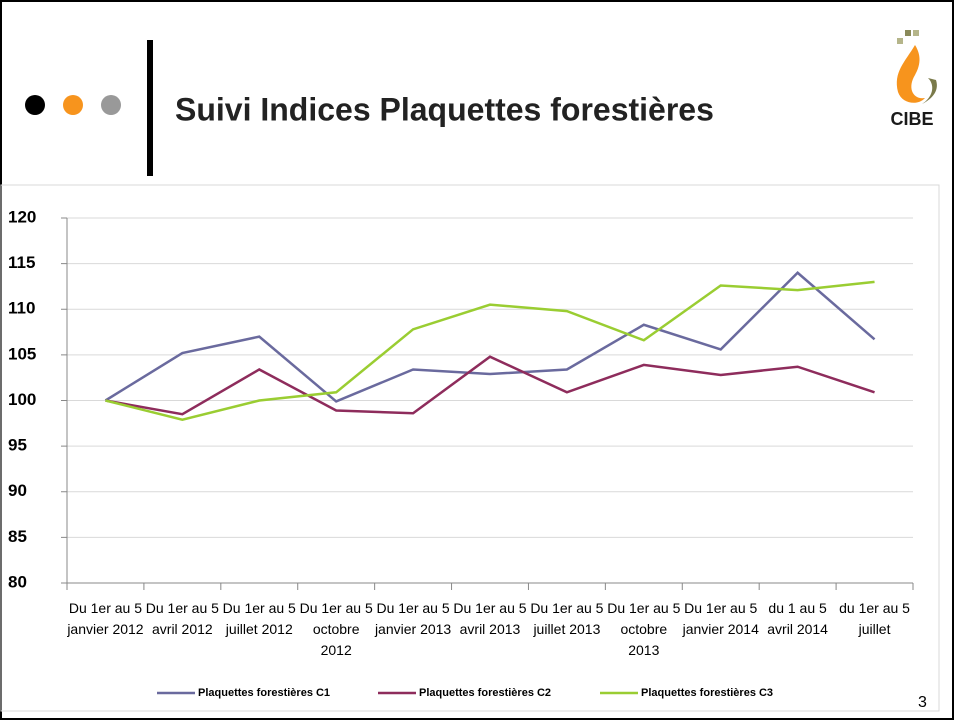 The width and height of the screenshot is (954, 720). I want to click on x-tick-label: Du 1er au 5 juillet 2013, so click(567, 618).